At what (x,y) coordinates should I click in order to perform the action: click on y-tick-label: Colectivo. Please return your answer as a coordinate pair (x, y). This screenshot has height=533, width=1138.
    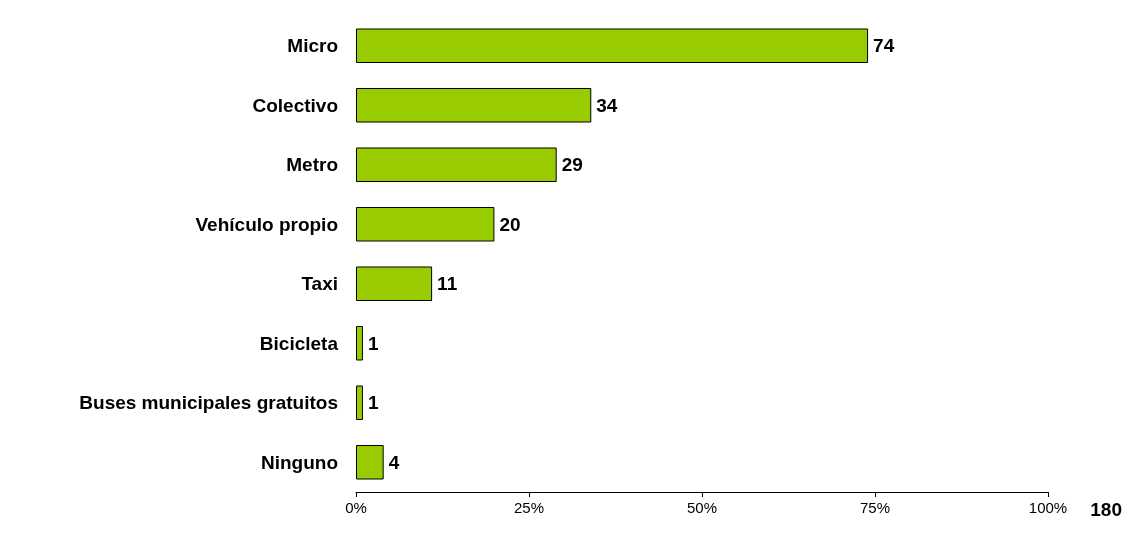
    Looking at the image, I should click on (295, 105).